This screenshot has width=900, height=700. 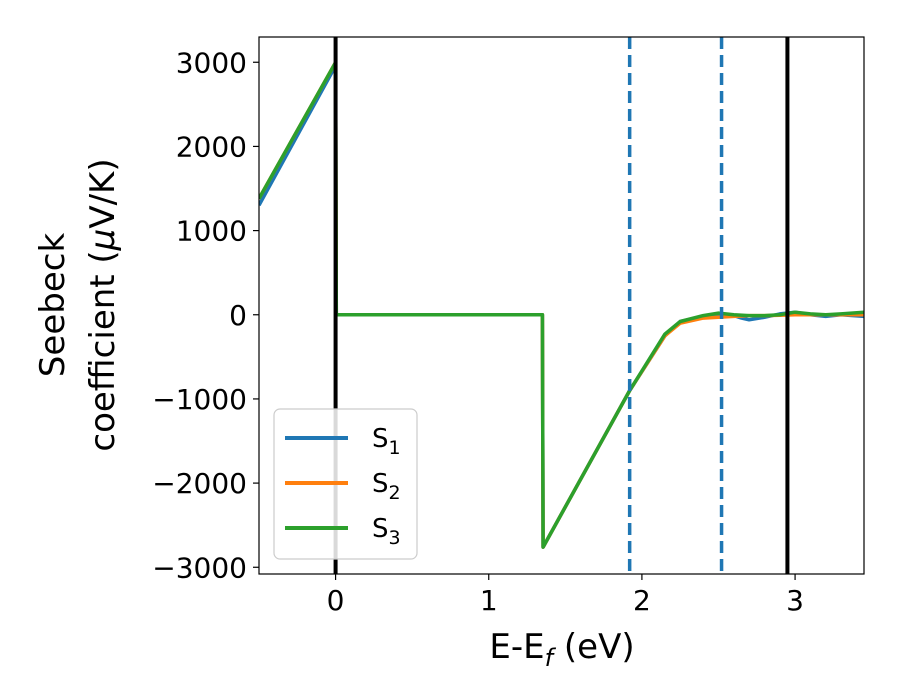 What do you see at coordinates (795, 600) in the screenshot?
I see `x-tick-label: 3` at bounding box center [795, 600].